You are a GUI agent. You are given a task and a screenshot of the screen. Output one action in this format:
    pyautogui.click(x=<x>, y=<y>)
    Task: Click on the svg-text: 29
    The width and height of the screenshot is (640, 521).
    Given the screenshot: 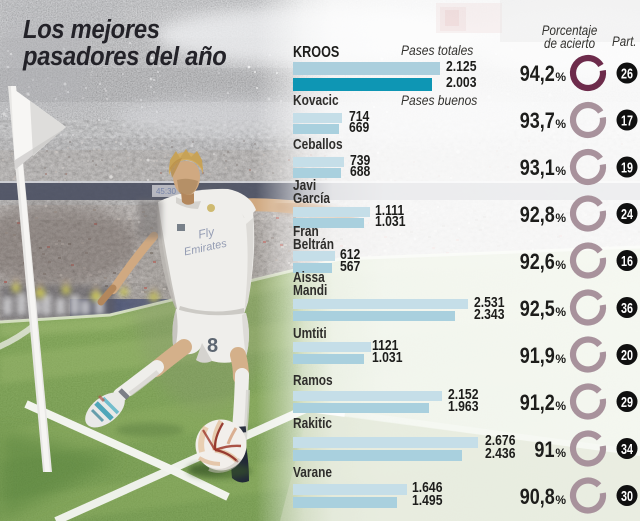 What is the action you would take?
    pyautogui.click(x=627, y=401)
    